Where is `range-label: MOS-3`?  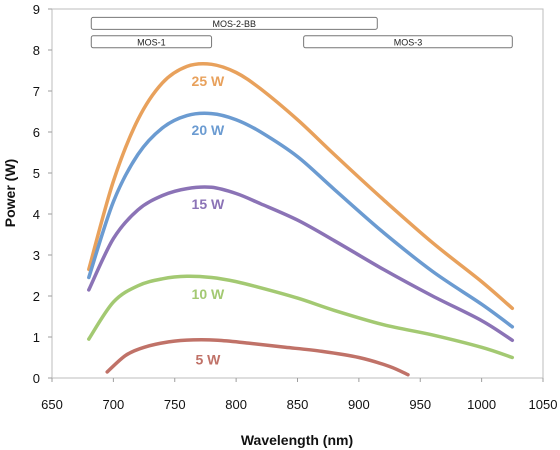
range-label: MOS-3 is located at coordinates (408, 42).